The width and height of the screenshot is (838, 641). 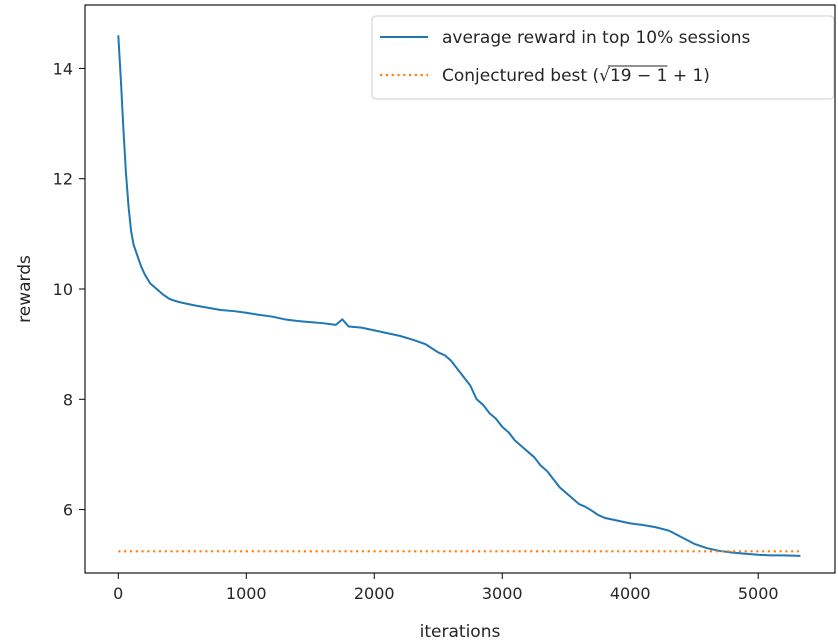 What do you see at coordinates (576, 76) in the screenshot?
I see `legend-label-conjectured-best: Conjectured best (√19 − 1 + 1)` at bounding box center [576, 76].